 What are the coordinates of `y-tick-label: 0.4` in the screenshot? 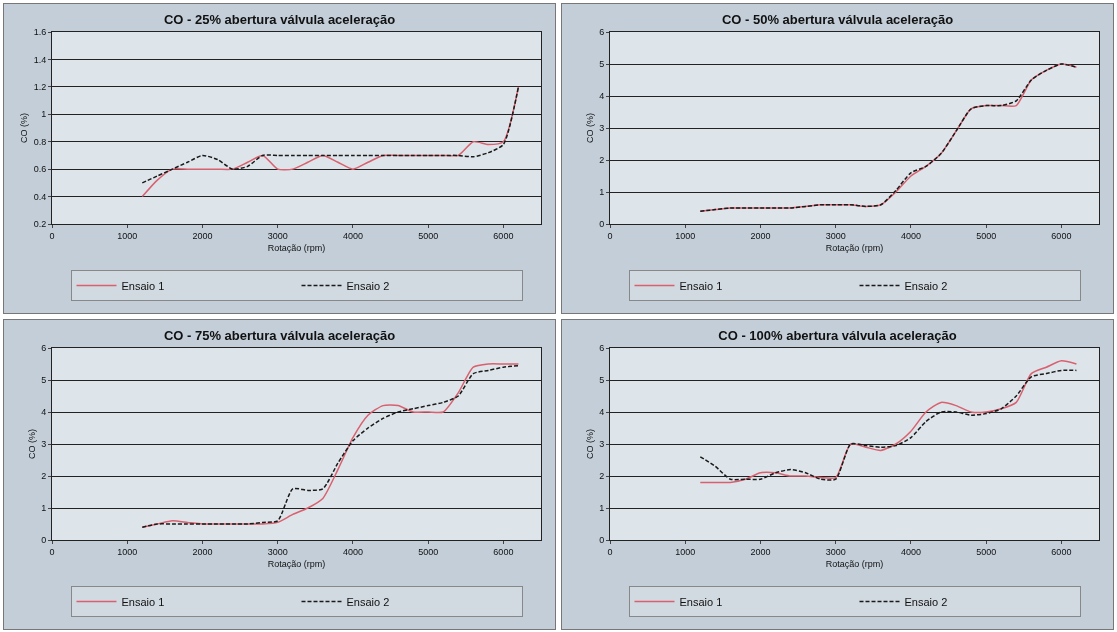 It's located at (40, 196).